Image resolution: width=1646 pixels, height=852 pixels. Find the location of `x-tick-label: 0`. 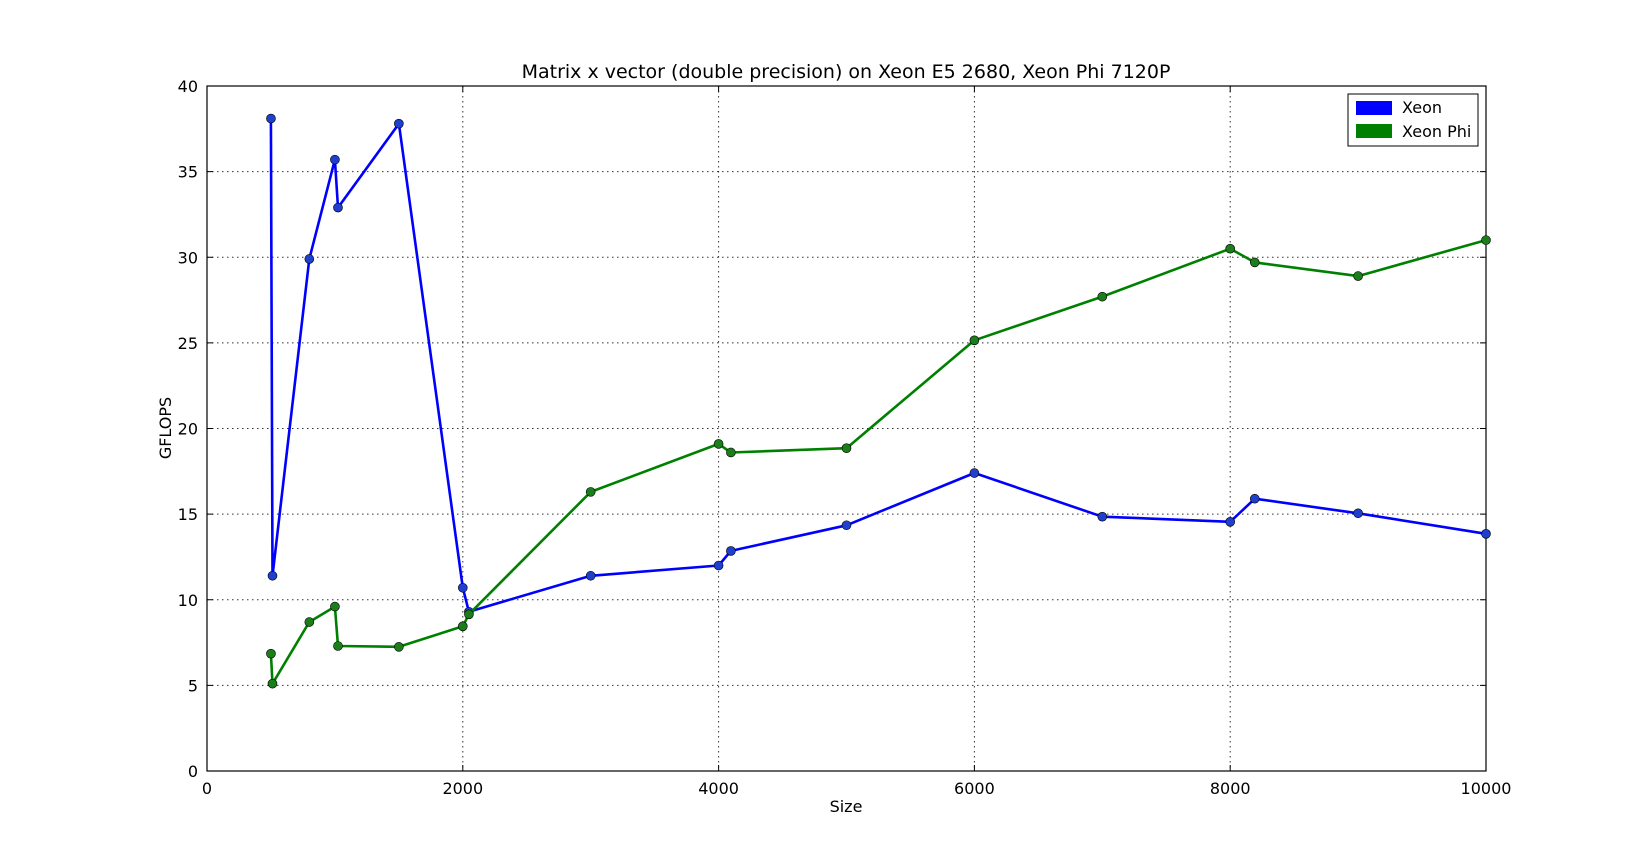

x-tick-label: 0 is located at coordinates (207, 788).